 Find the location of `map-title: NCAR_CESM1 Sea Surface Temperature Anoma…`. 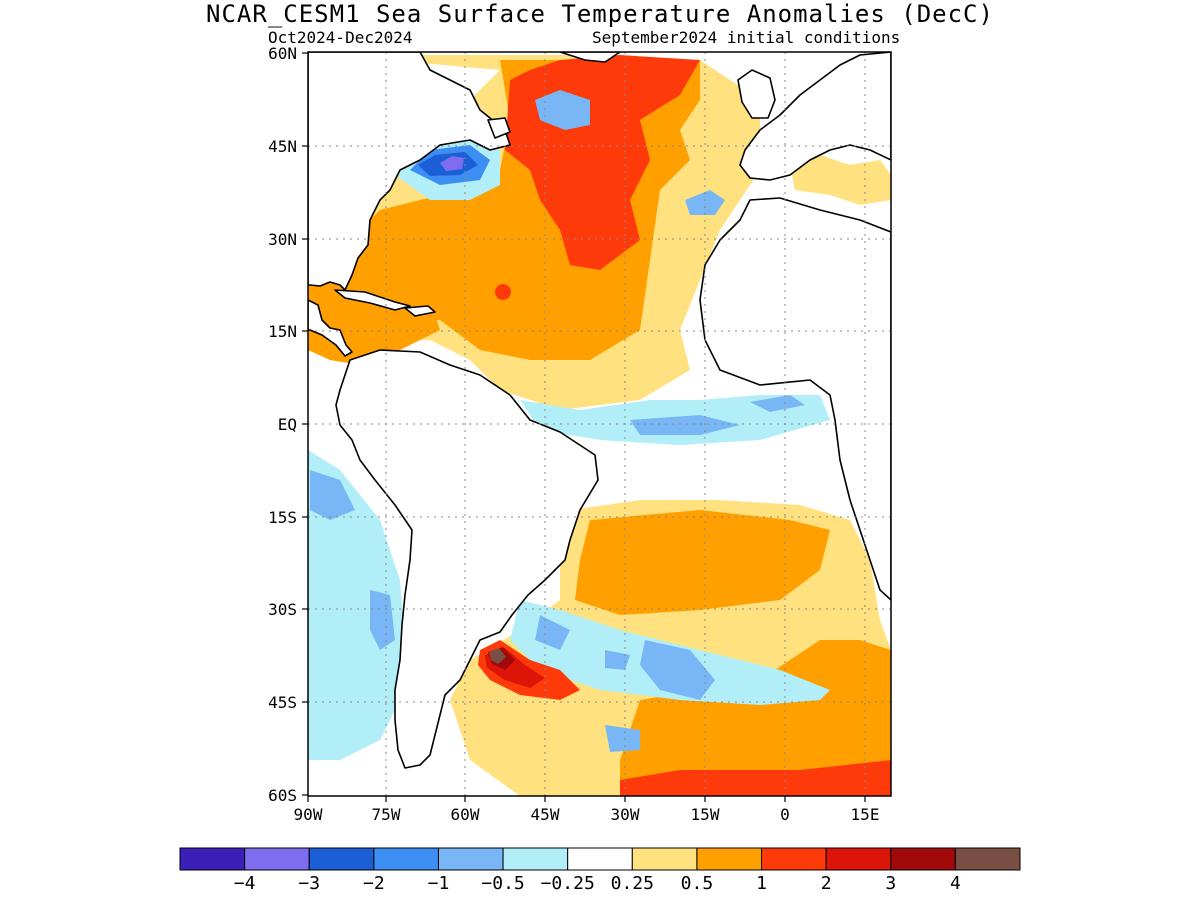

map-title: NCAR_CESM1 Sea Surface Temperature Anoma… is located at coordinates (600, 14).